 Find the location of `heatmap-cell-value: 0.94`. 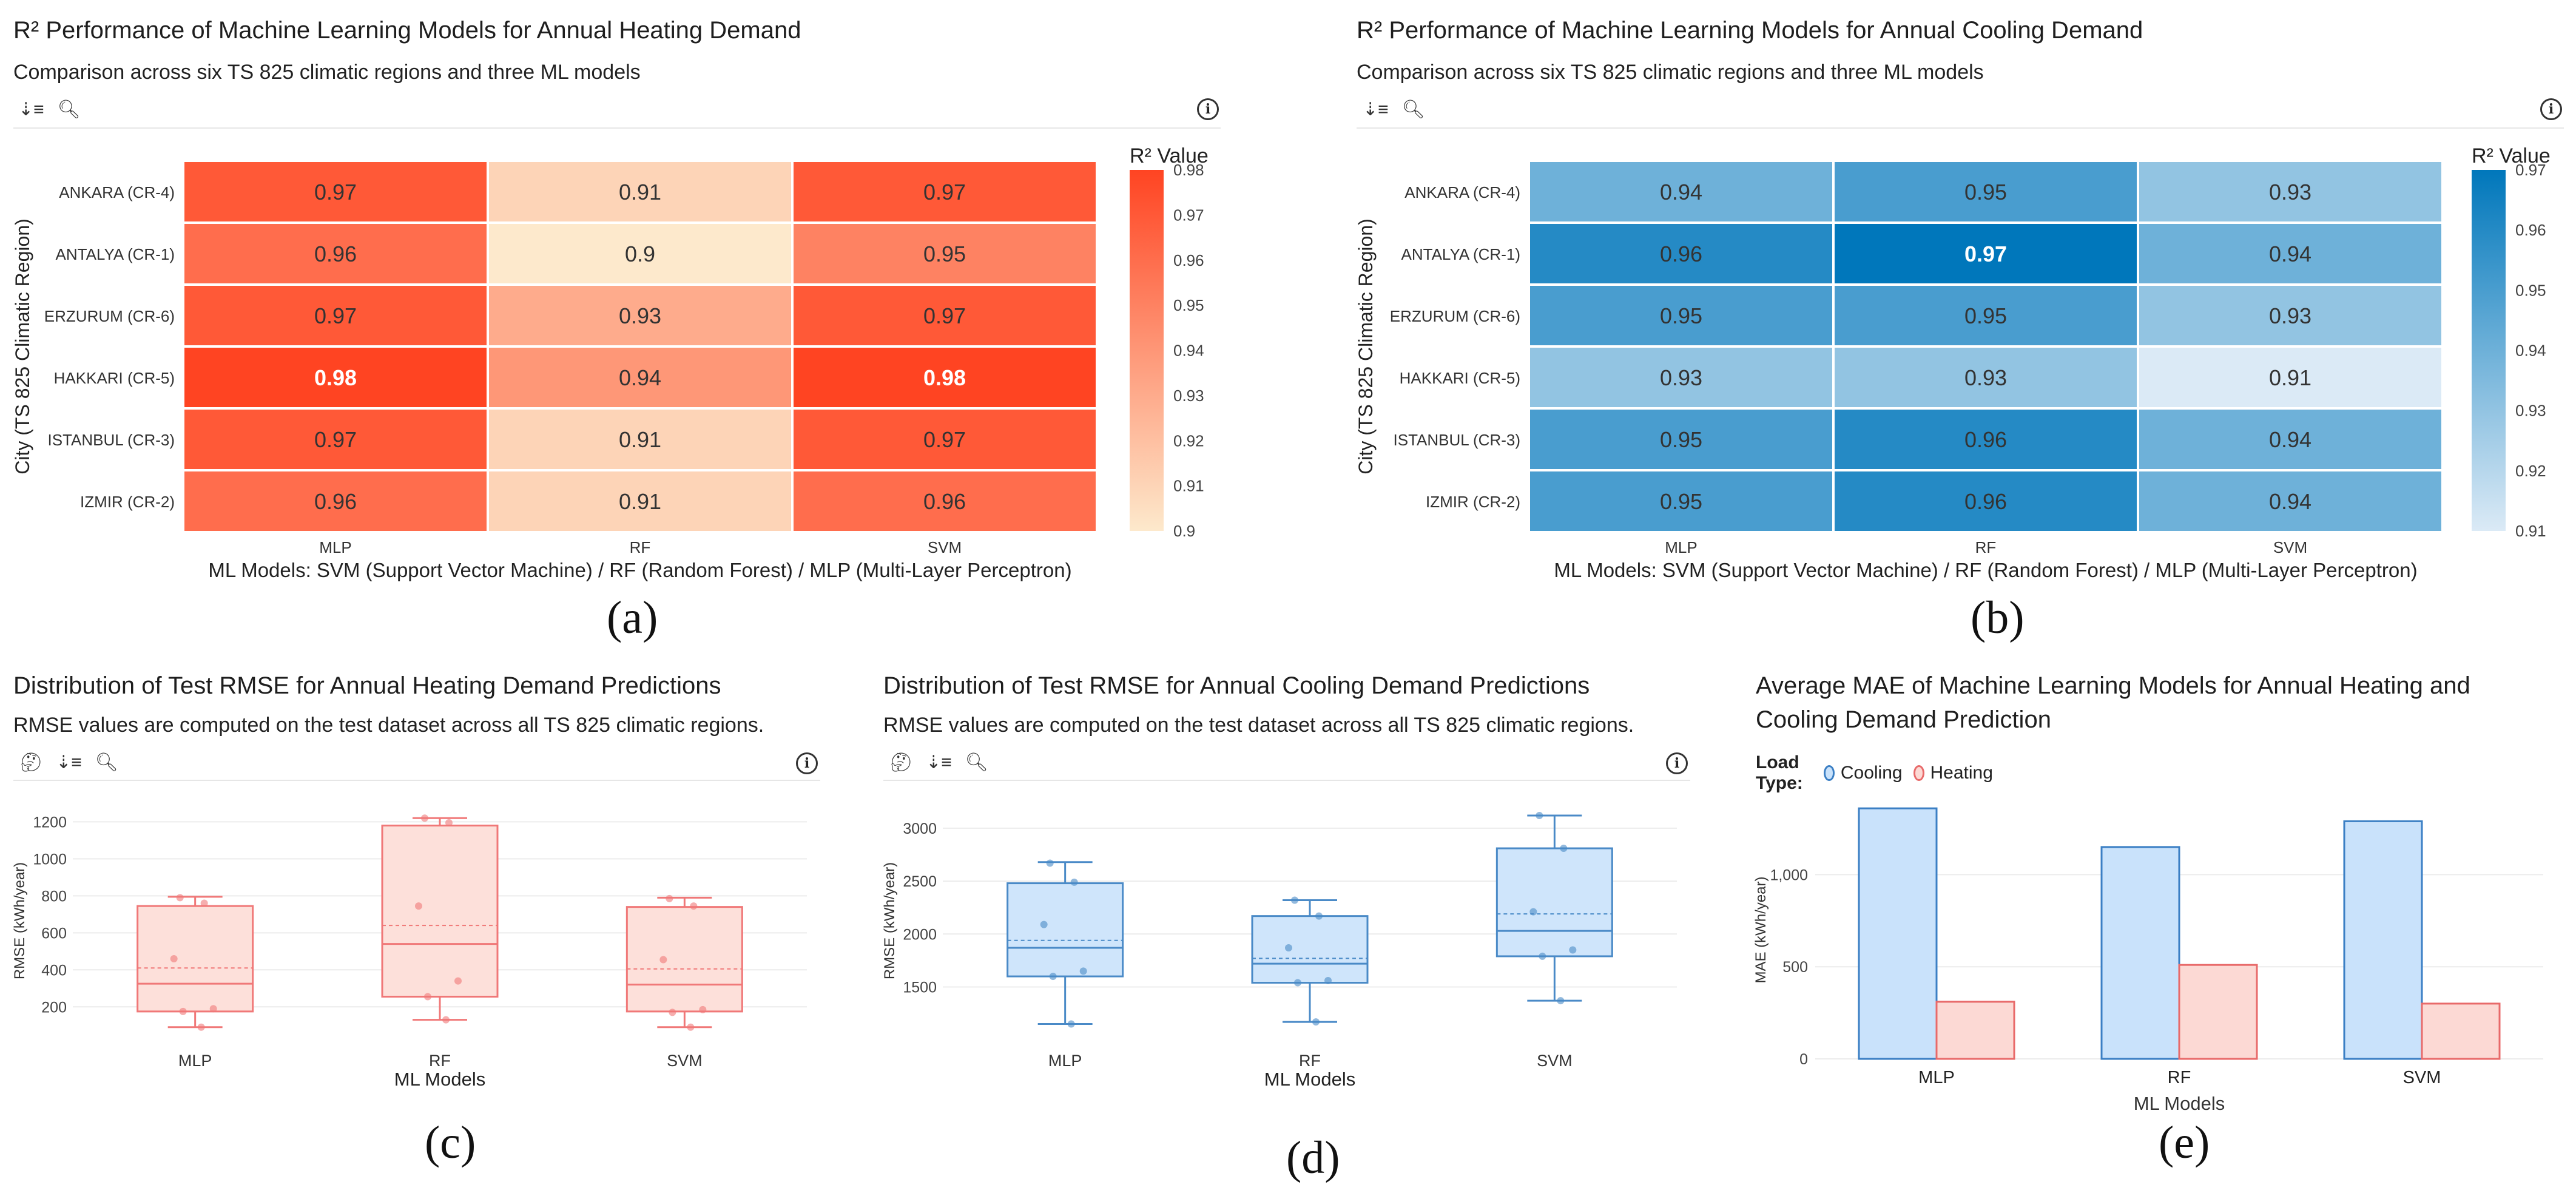

heatmap-cell-value: 0.94 is located at coordinates (2290, 254).